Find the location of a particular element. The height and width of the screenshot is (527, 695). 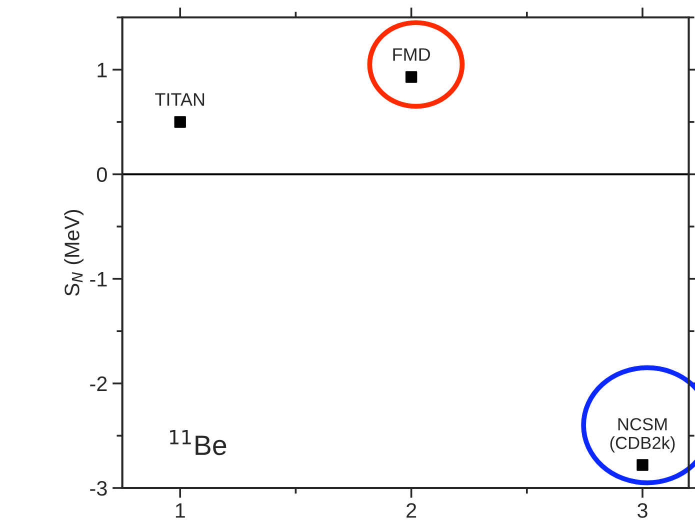

y-tick-label: 1 is located at coordinates (102, 70).